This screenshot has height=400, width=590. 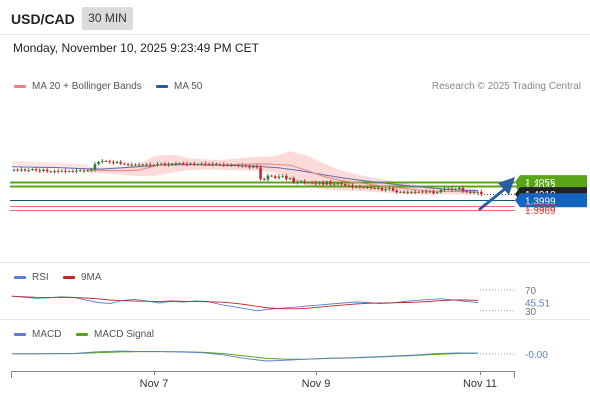 I want to click on forecast-arrow, so click(x=496, y=194).